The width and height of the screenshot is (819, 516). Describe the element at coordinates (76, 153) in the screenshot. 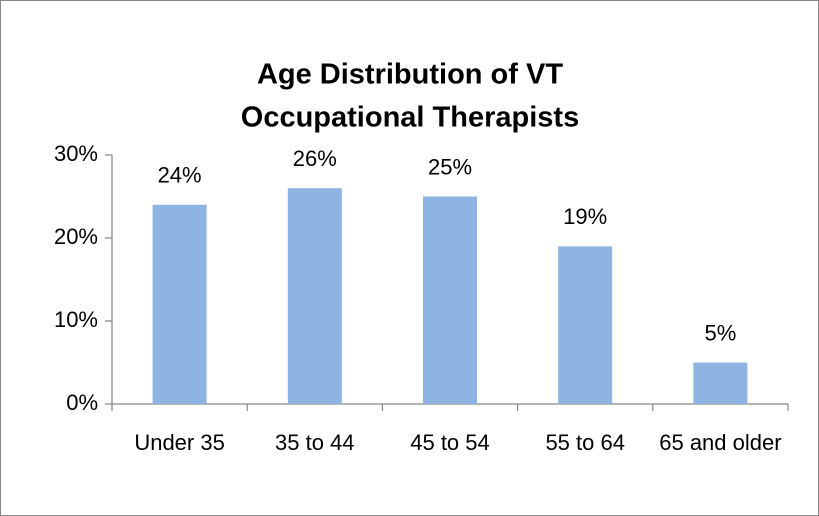

I see `y-tick-label: 30%` at that location.